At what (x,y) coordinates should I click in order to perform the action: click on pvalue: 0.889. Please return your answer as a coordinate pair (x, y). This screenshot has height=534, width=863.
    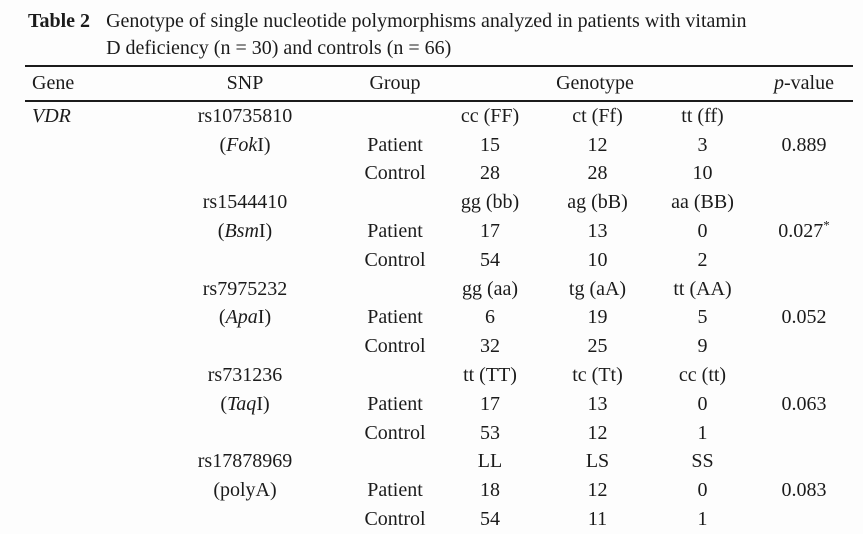
    Looking at the image, I should click on (804, 144).